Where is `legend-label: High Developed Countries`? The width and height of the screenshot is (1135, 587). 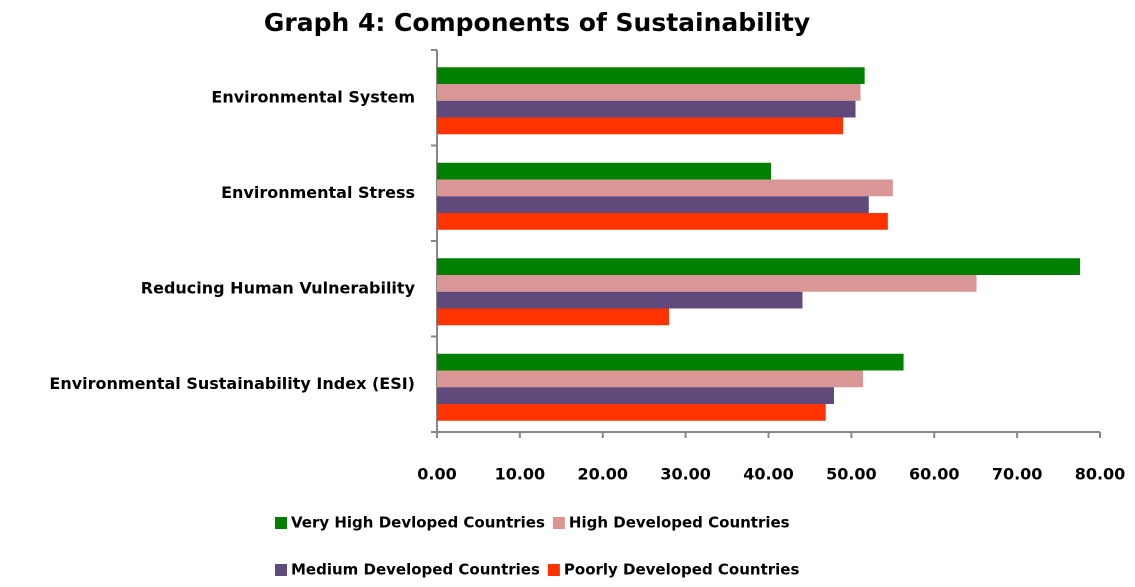 legend-label: High Developed Countries is located at coordinates (679, 523).